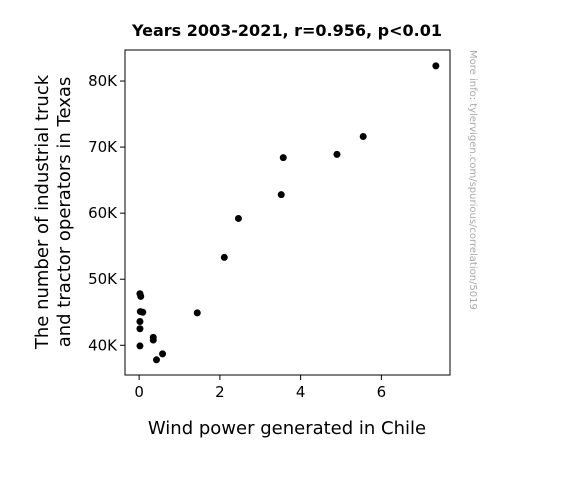 The image size is (575, 500). What do you see at coordinates (42, 212) in the screenshot?
I see `y-axis-label-line-1: The number of industrial truck` at bounding box center [42, 212].